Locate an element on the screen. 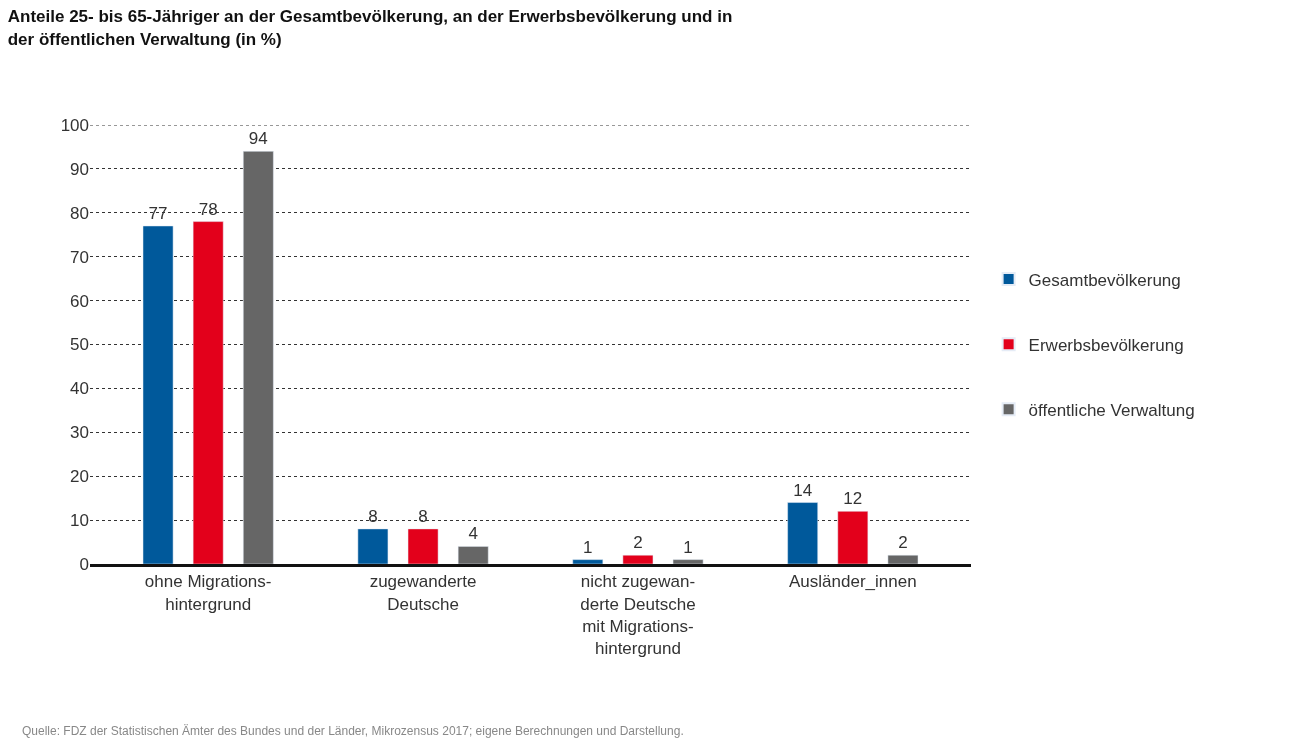 The image size is (1291, 749). x-tick-label: Ausländer_innen is located at coordinates (853, 582).